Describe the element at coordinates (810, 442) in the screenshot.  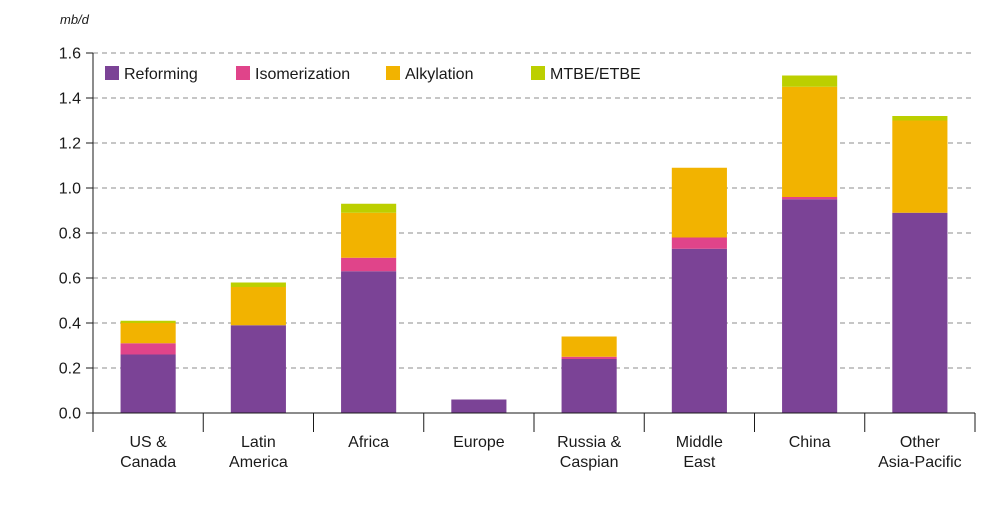
I see `x-category-label: China` at that location.